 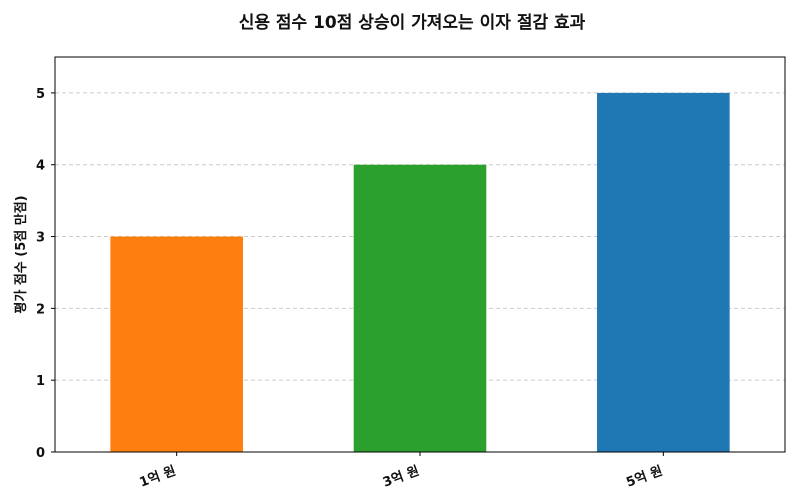 I want to click on y-tick-label: 5, so click(x=40, y=94).